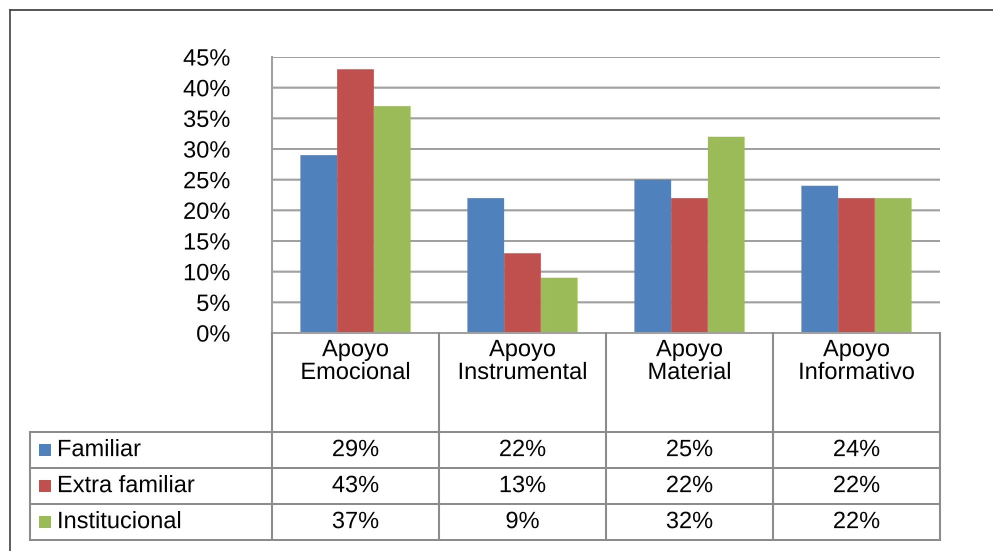 The image size is (993, 551). I want to click on data-label: 37%, so click(355, 520).